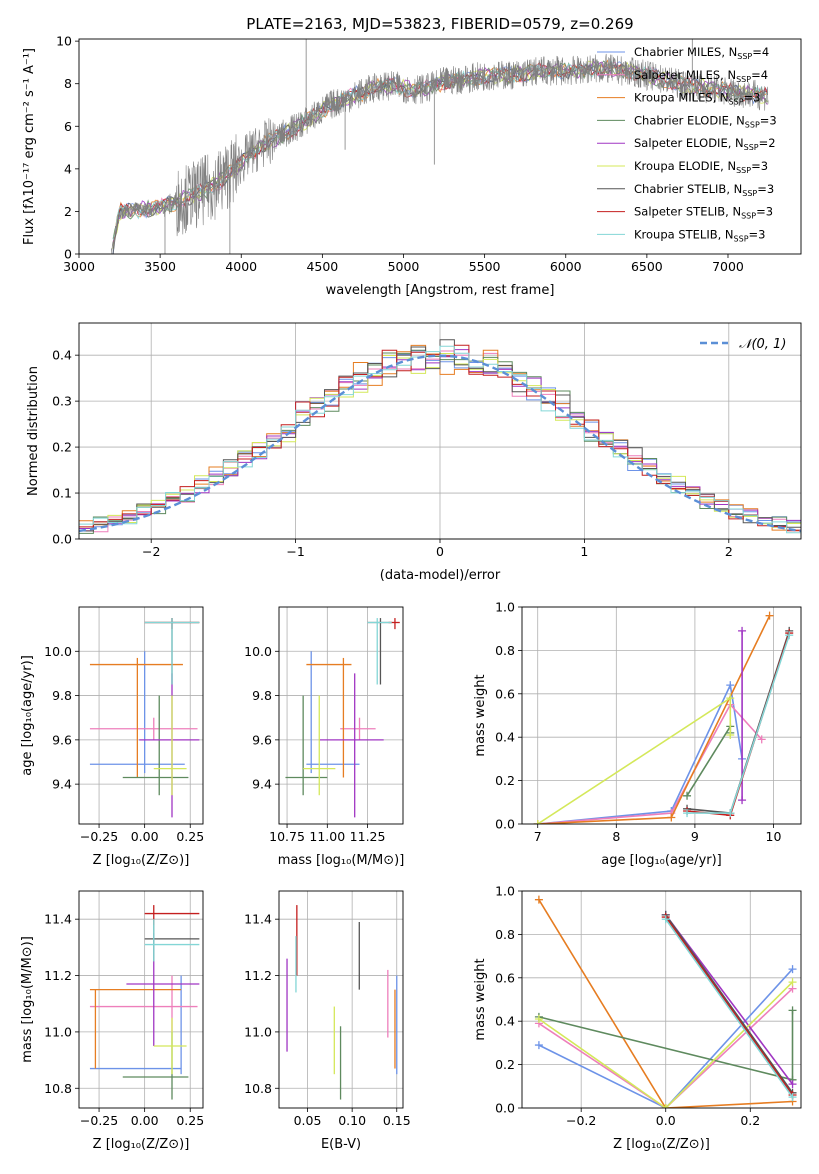  Describe the element at coordinates (295, 551) in the screenshot. I see `tick-label-x: −1` at that location.